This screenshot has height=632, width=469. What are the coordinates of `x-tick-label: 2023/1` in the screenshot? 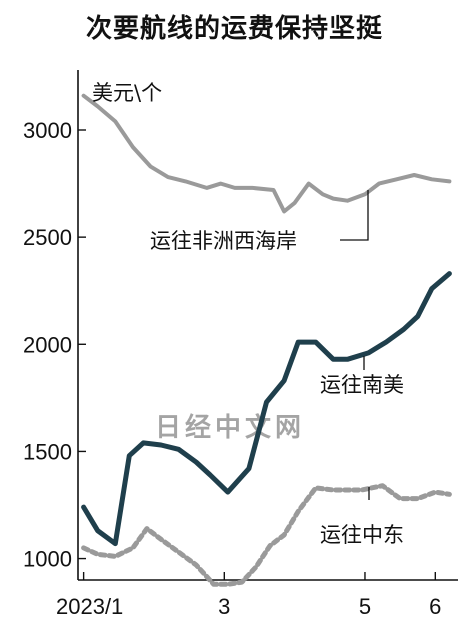 It's located at (89, 606).